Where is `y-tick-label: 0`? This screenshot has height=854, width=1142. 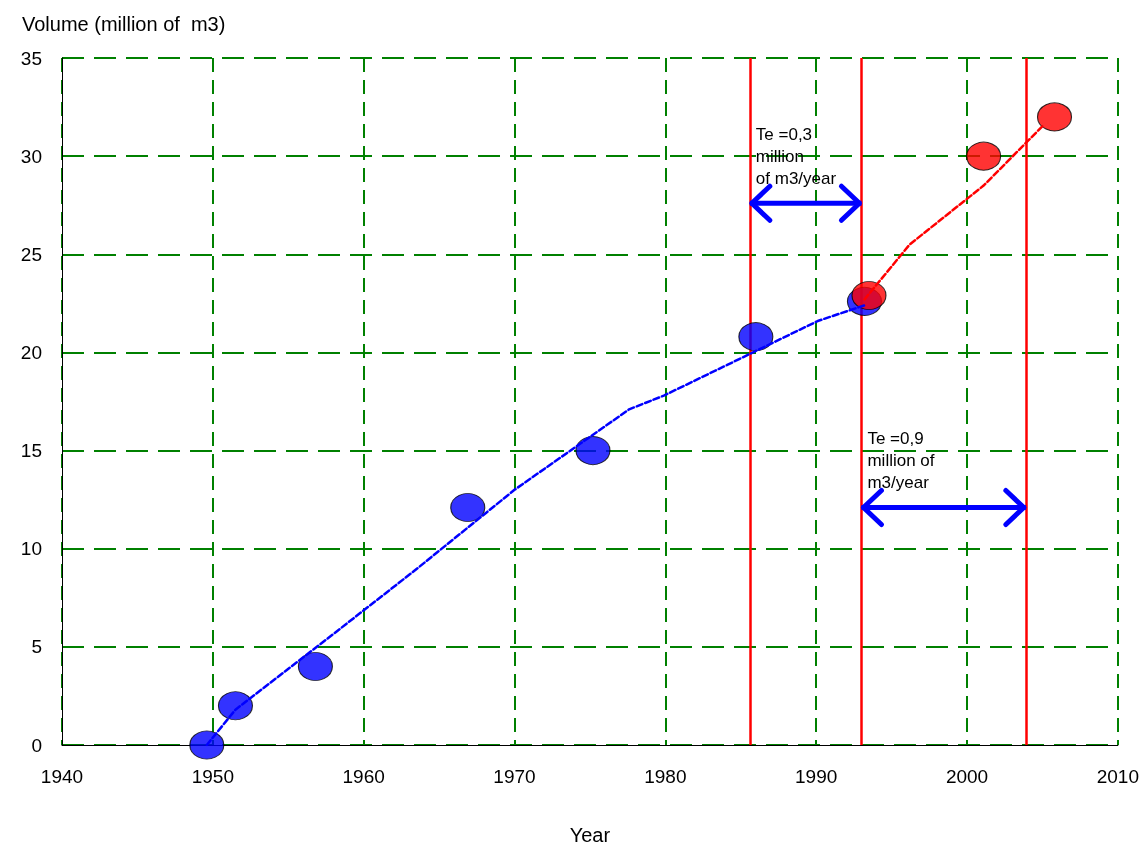
y-tick-label: 0 is located at coordinates (36, 745).